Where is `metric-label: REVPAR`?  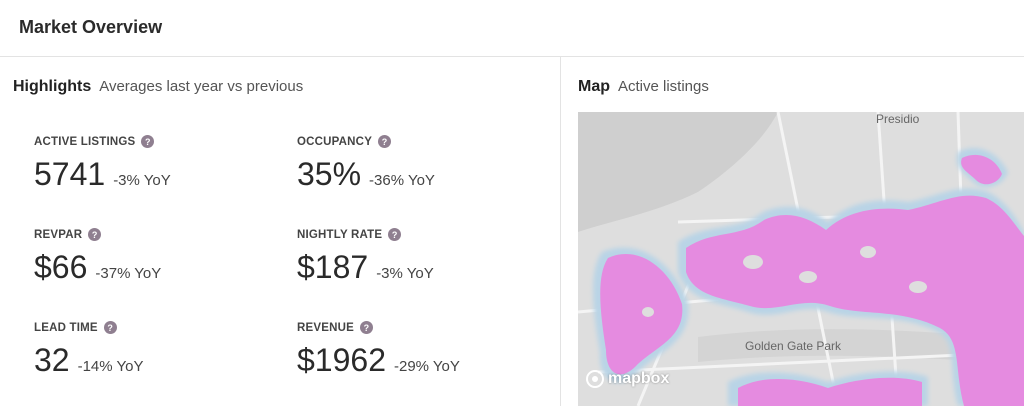 metric-label: REVPAR is located at coordinates (58, 234).